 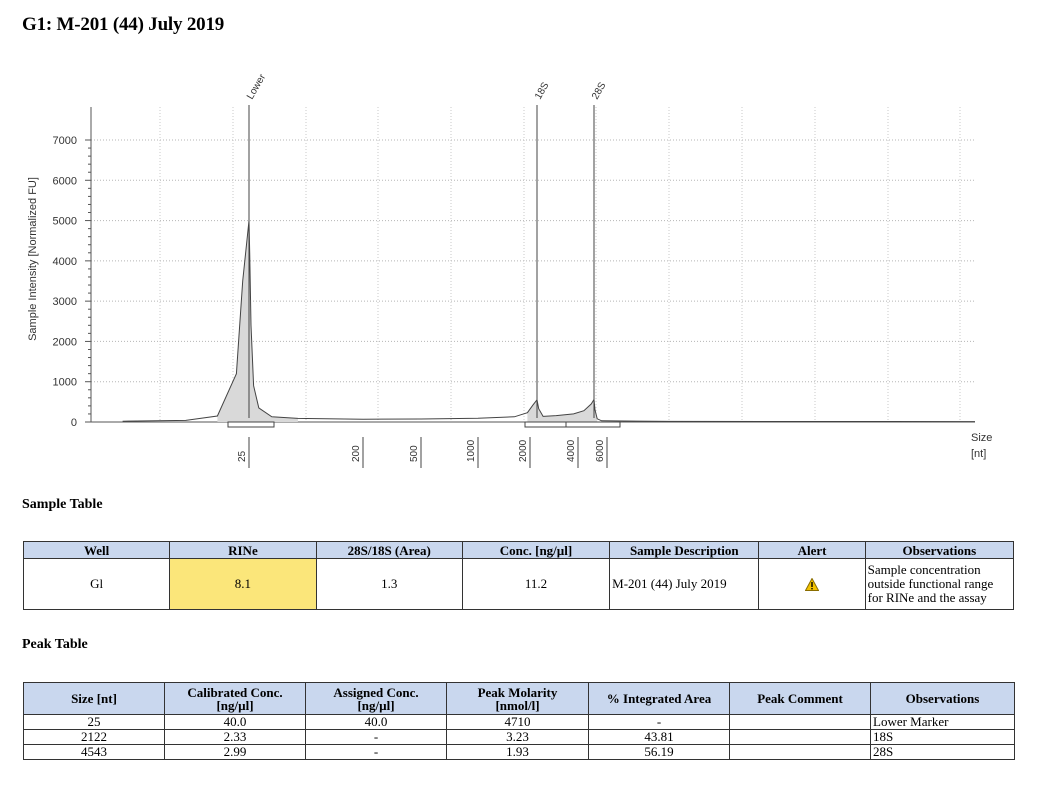 What do you see at coordinates (65, 181) in the screenshot?
I see `y-tick-label: 6000` at bounding box center [65, 181].